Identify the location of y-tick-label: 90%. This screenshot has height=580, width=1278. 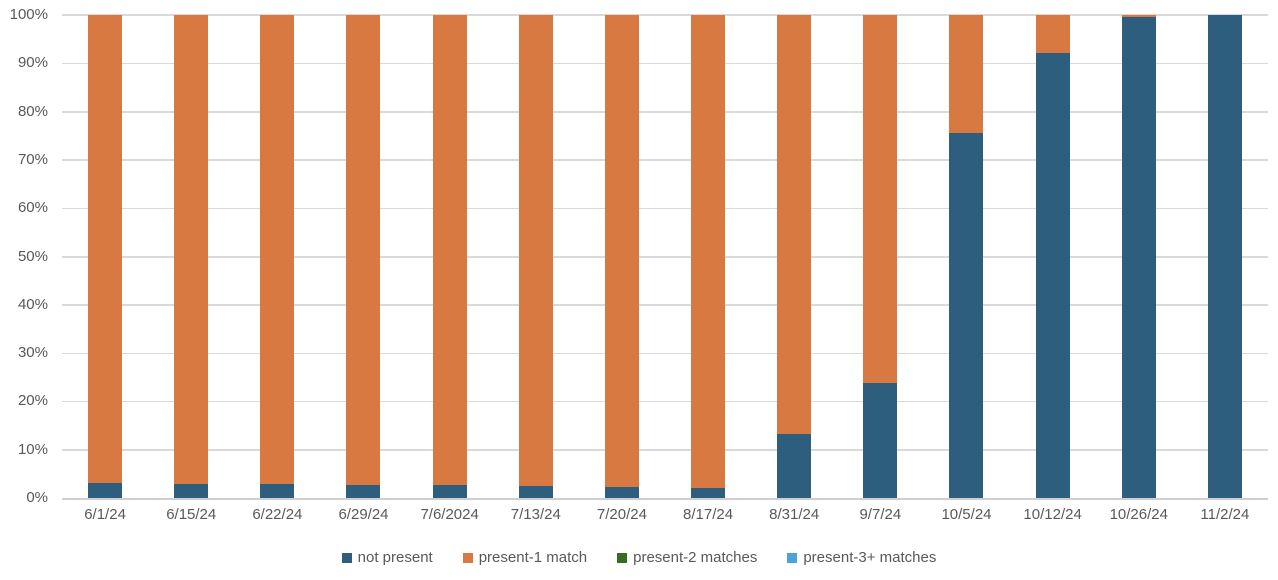
(32, 63).